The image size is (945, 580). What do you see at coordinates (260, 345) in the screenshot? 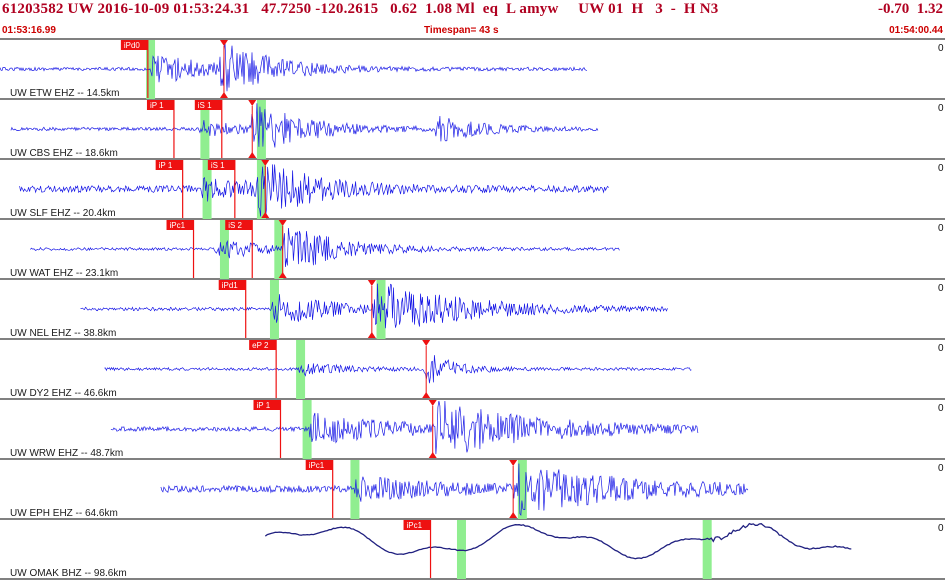
I see `phase-pick-label: eP 2` at bounding box center [260, 345].